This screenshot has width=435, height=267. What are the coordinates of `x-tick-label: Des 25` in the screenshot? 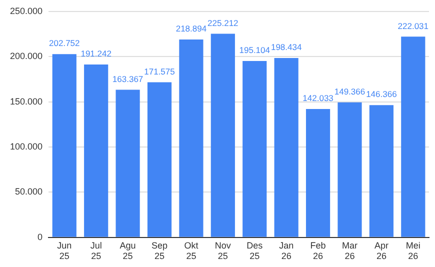 It's located at (255, 251).